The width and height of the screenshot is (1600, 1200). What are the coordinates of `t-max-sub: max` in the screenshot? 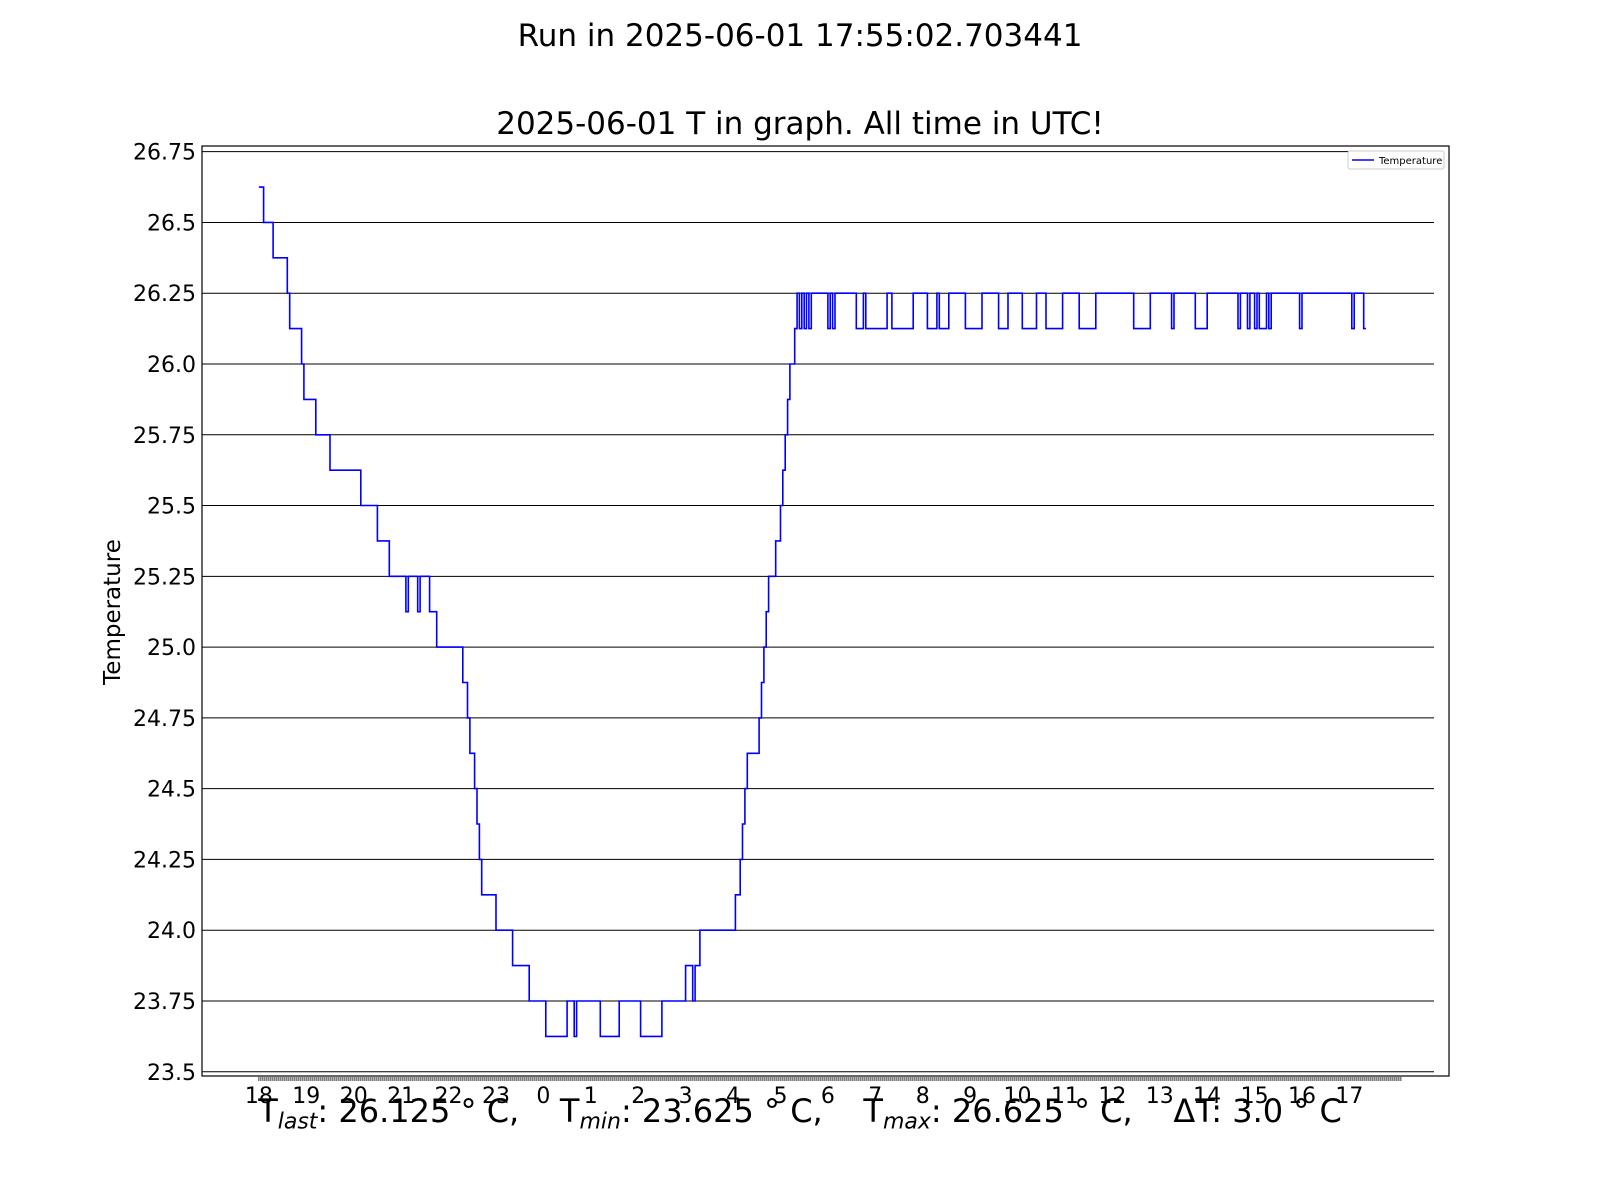 It's located at (906, 1122).